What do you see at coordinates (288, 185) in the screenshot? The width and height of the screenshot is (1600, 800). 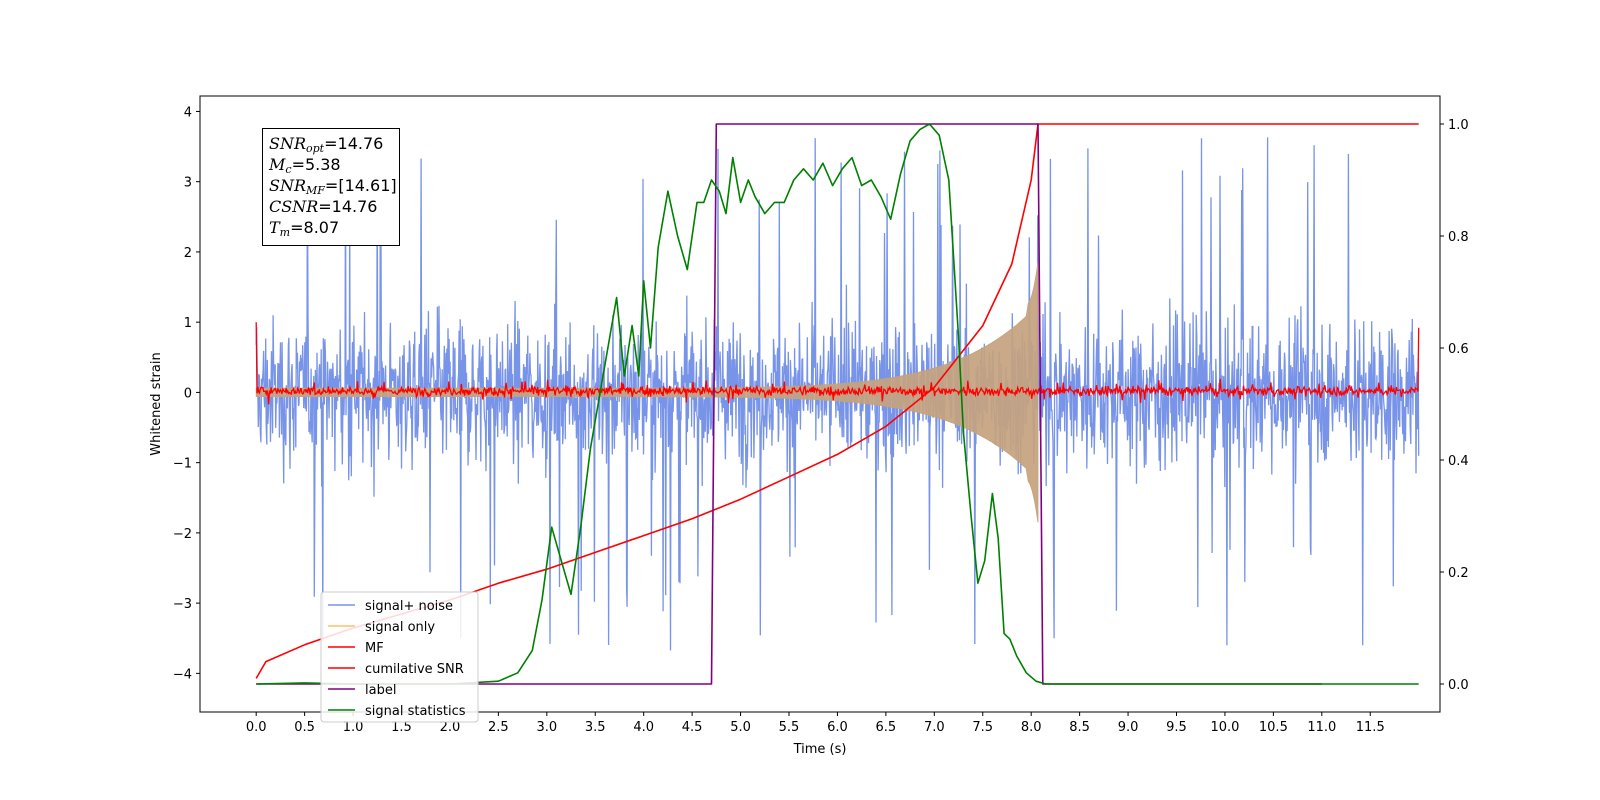 I see `snr-mf-symbol: SNR` at bounding box center [288, 185].